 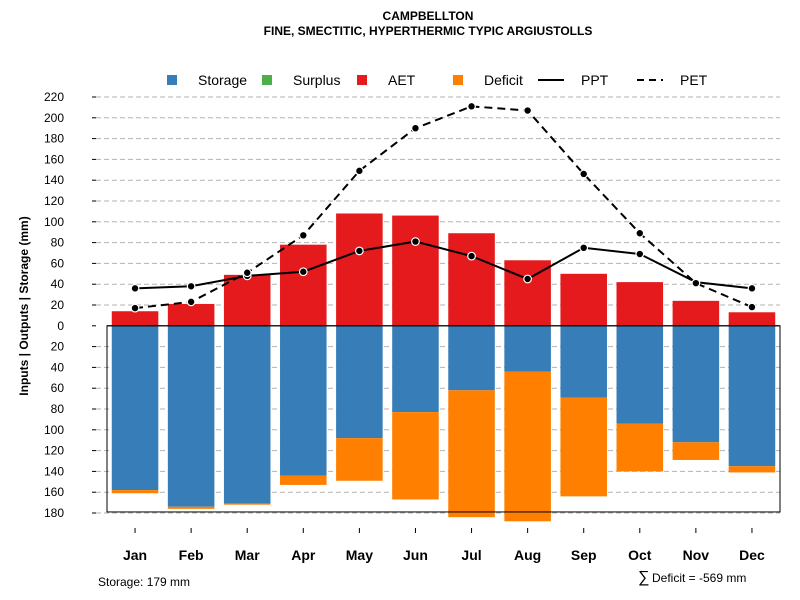 I want to click on deficit-note: Deficit = -569 mm, so click(x=699, y=578).